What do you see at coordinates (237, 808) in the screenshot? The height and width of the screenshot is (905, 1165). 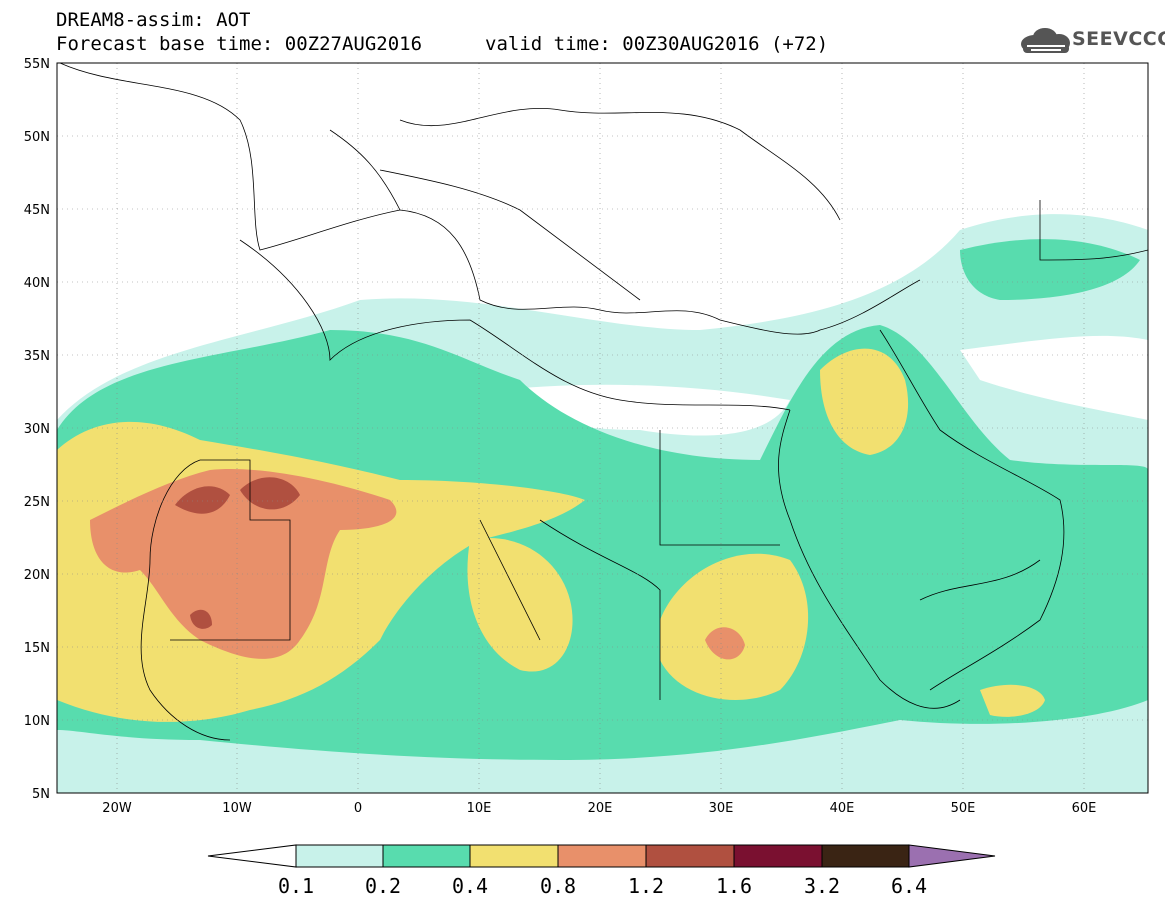 I see `lon-label: 10W` at bounding box center [237, 808].